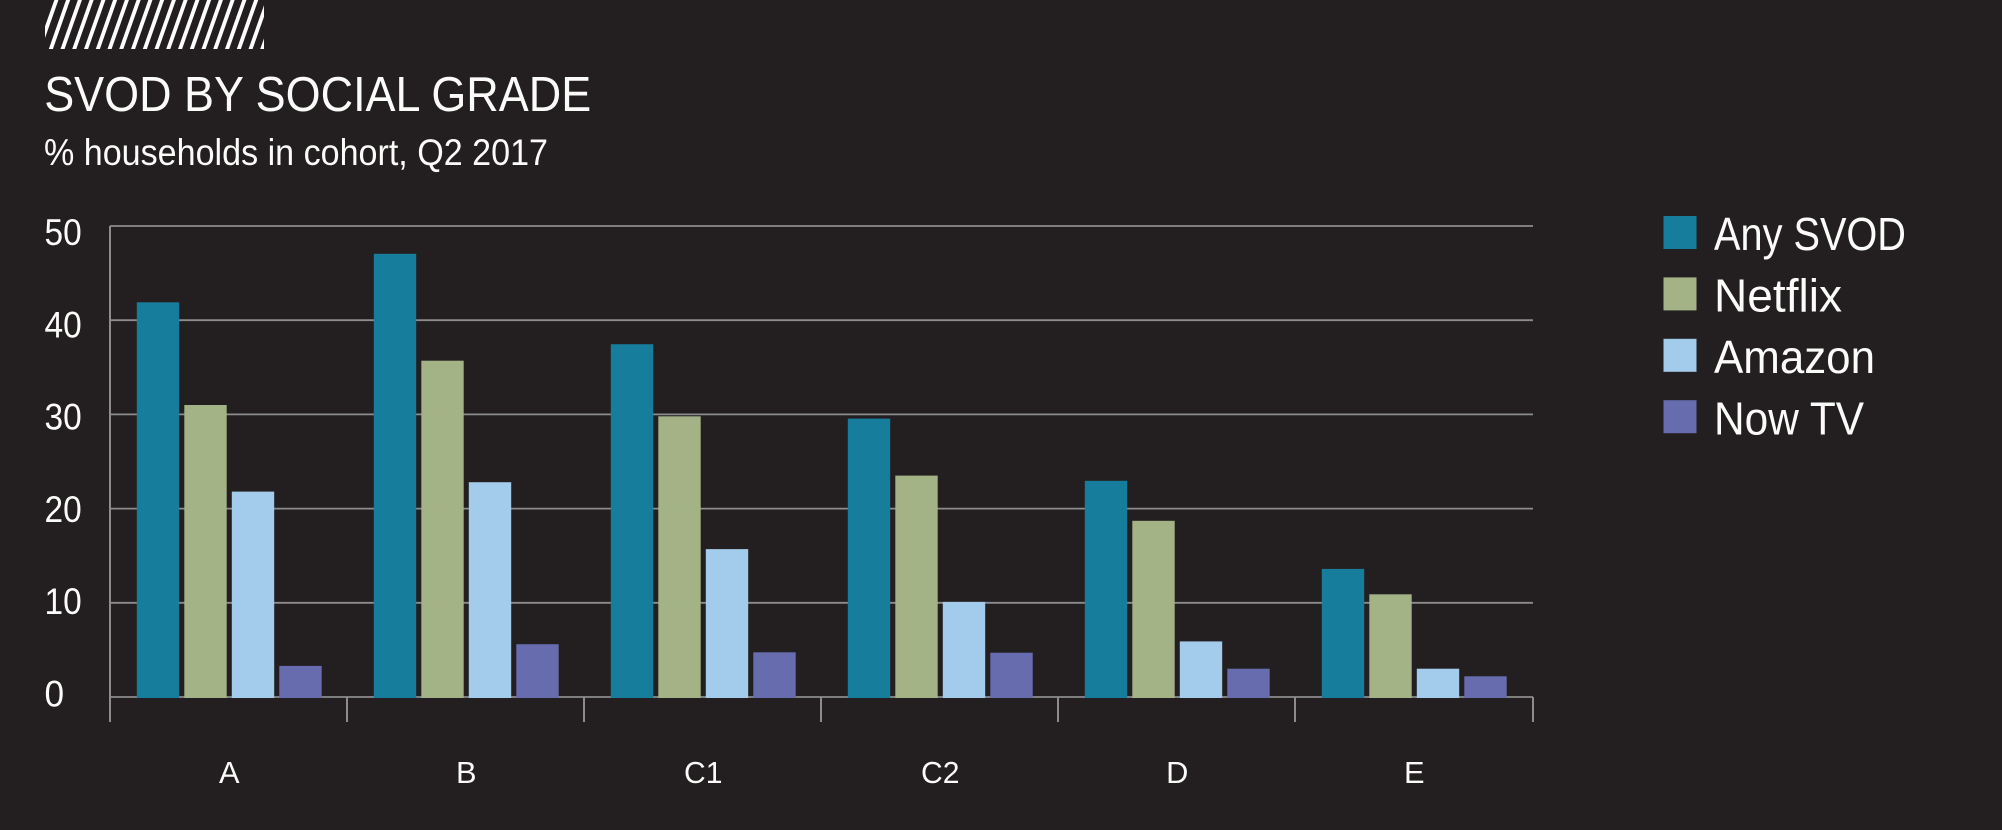 The width and height of the screenshot is (2002, 830). I want to click on svg-text: SVOD BY SOCIAL GRADE, so click(317, 95).